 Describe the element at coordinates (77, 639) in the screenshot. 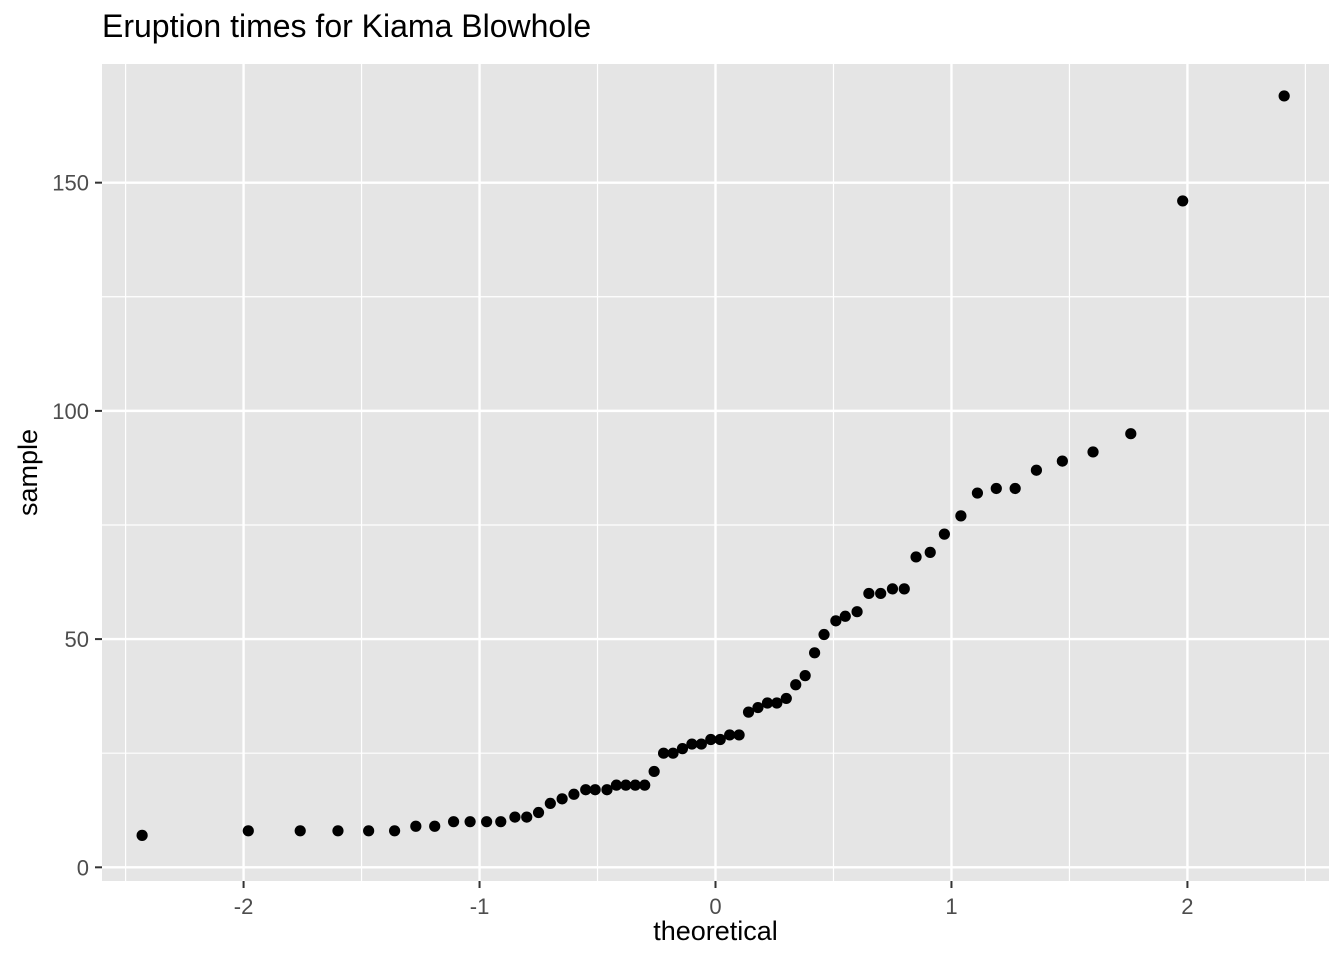

I see `y-tick-label: 50` at that location.